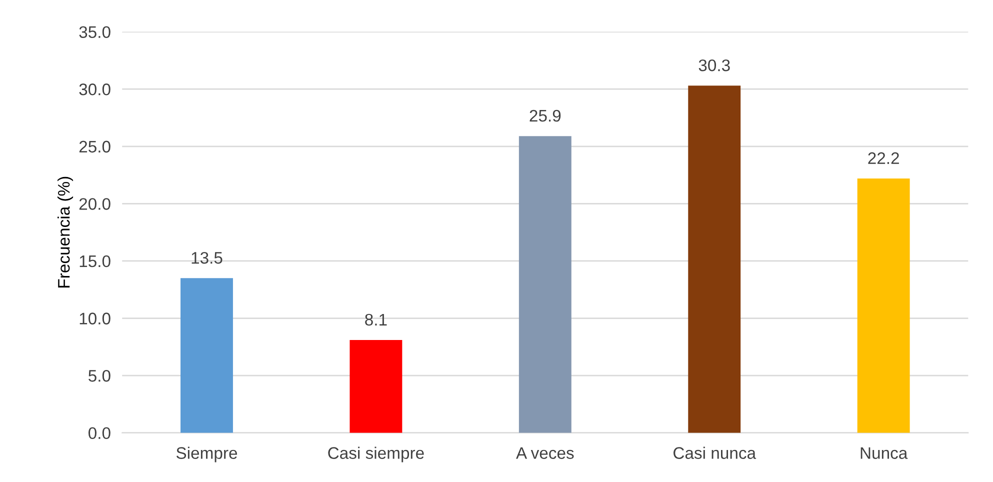 The width and height of the screenshot is (993, 482). What do you see at coordinates (94, 146) in the screenshot?
I see `y-tick-label: 25.0` at bounding box center [94, 146].